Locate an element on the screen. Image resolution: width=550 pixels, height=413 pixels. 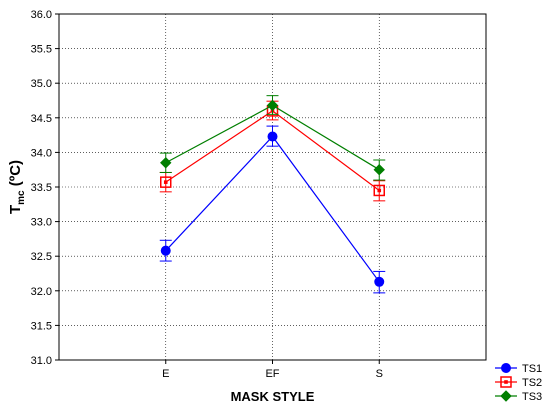
x-axis-title: MASK STYLE is located at coordinates (273, 396).